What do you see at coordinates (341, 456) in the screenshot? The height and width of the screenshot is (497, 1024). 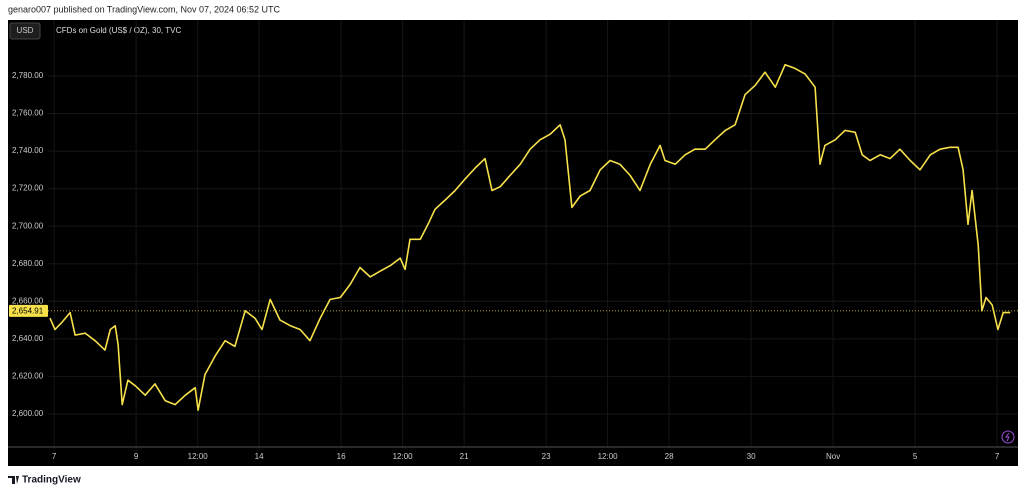 I see `x-tick-label: 16` at bounding box center [341, 456].